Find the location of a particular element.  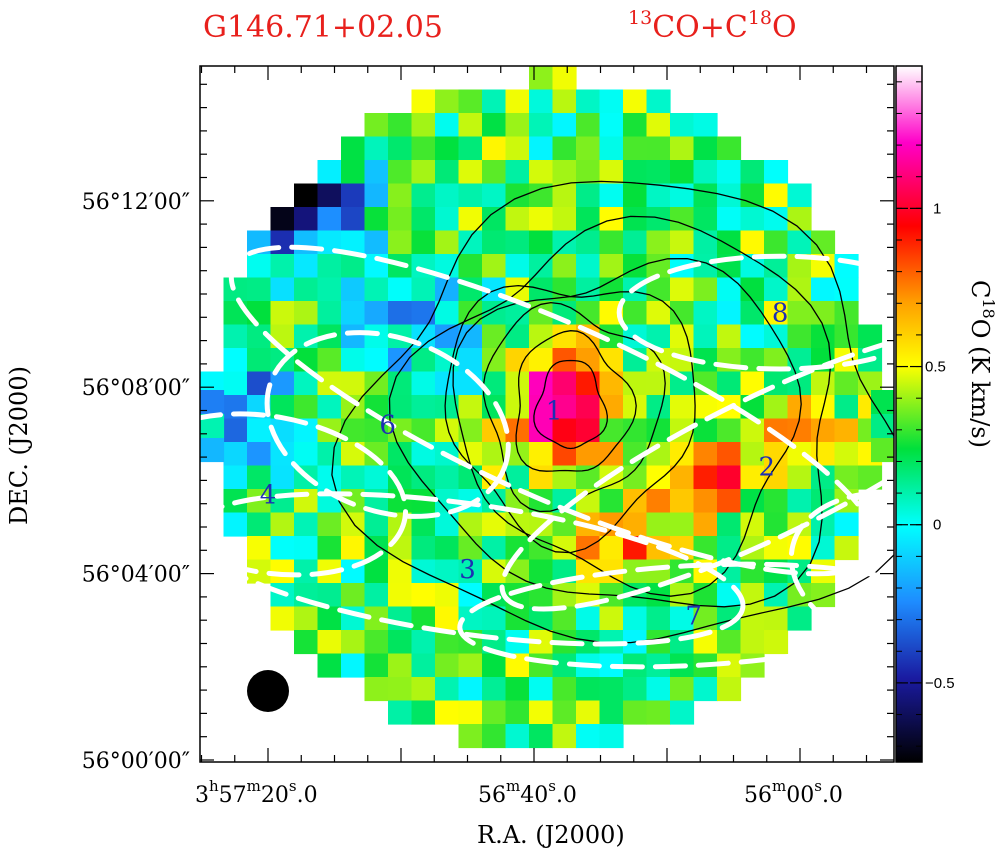

chart-title-right: 13CO+C18O is located at coordinates (712, 26).